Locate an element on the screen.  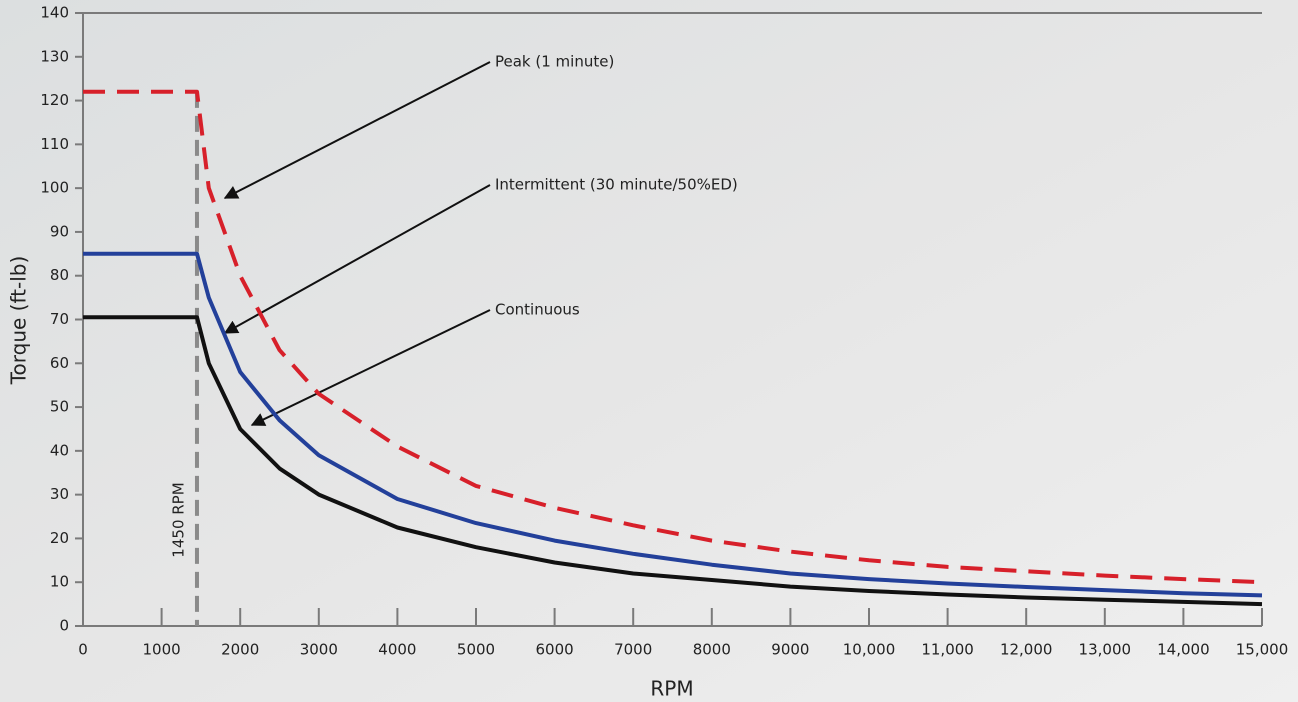
x-tick-label: 8000 is located at coordinates (712, 650).